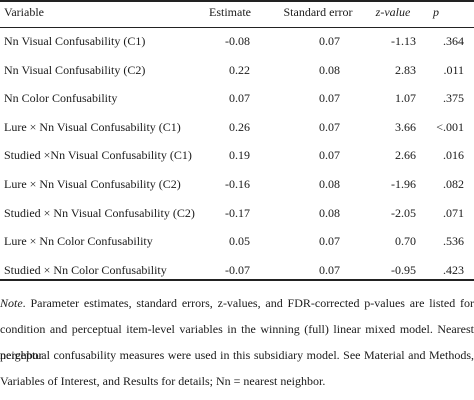 This screenshot has height=400, width=474. Describe the element at coordinates (237, 27) in the screenshot. I see `table-header-rule` at that location.